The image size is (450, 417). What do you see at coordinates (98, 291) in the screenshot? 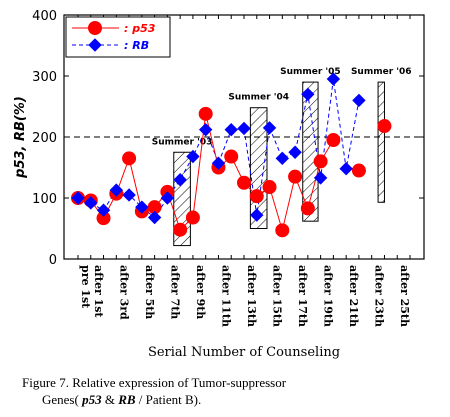
I see `x-tick-label: after 1st` at bounding box center [98, 291].